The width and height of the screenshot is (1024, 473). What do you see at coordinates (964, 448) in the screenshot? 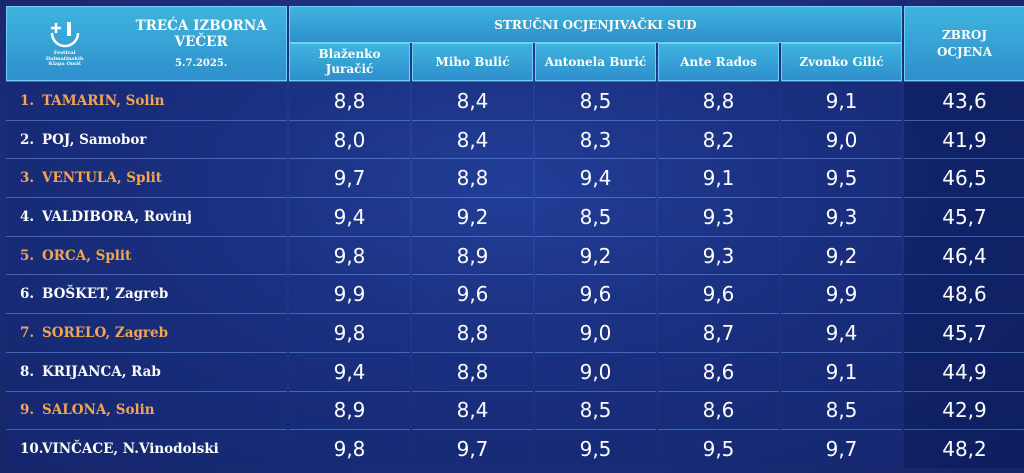
I see `total-score-cell: 48,2` at bounding box center [964, 448].